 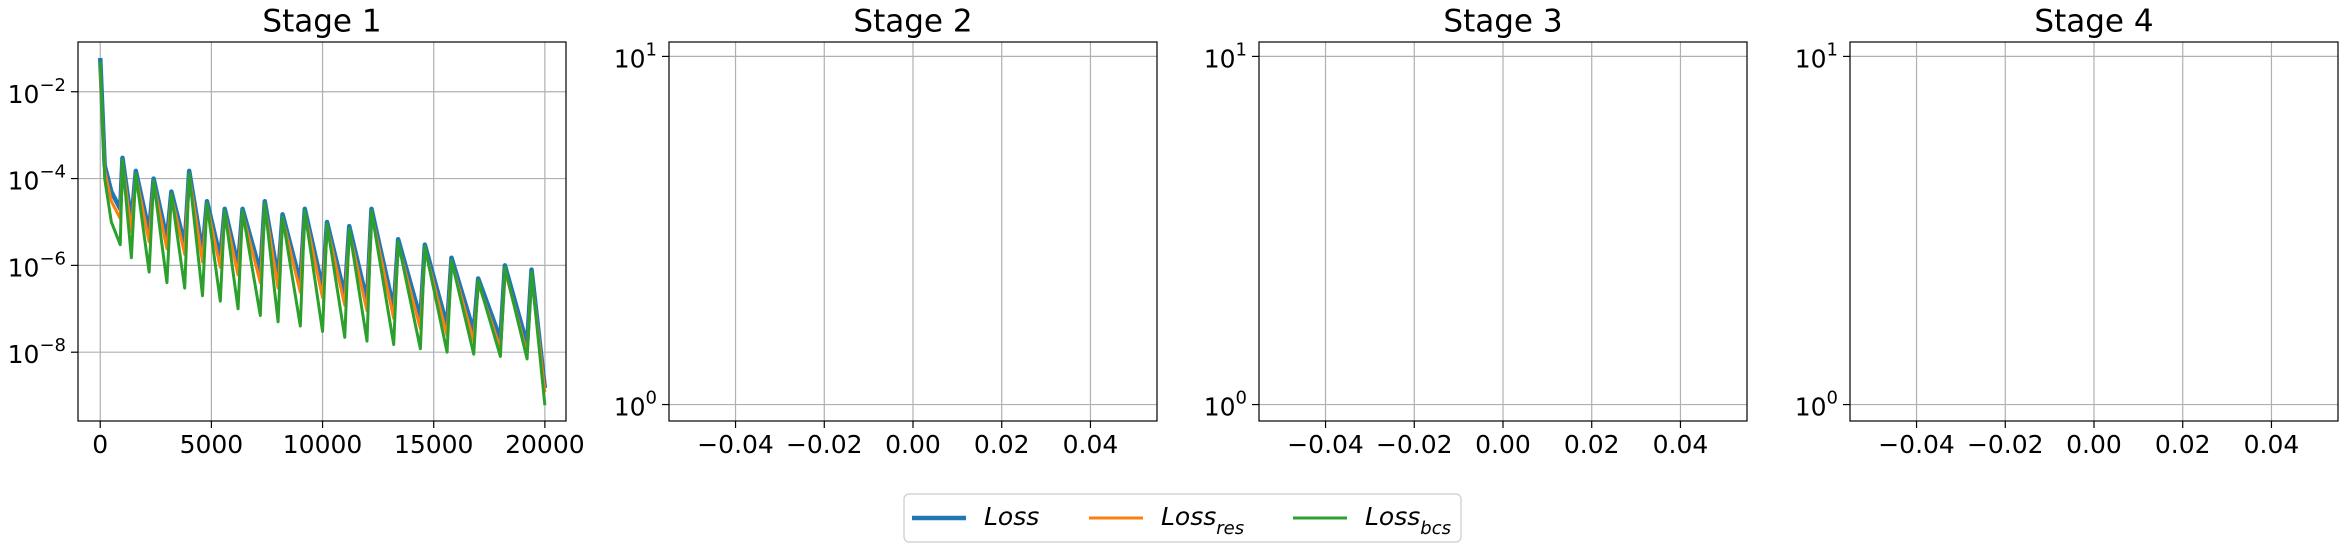 I want to click on legend-label: Lossres, so click(x=1202, y=520).